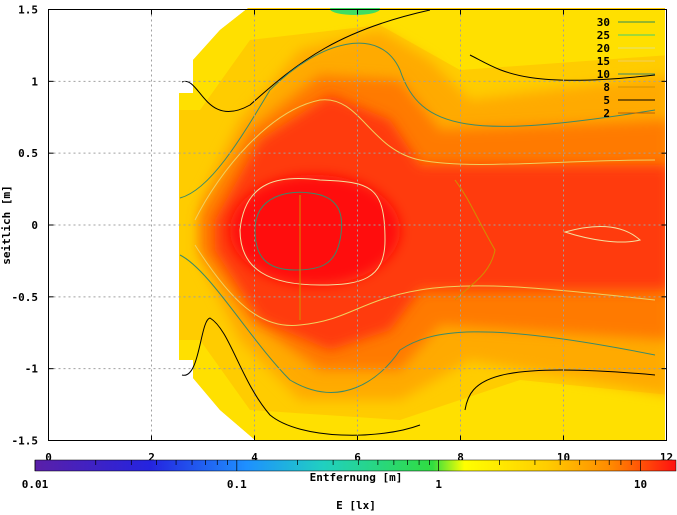 This screenshot has height=515, width=677. I want to click on colorbar-tick-label: 0.1, so click(237, 484).